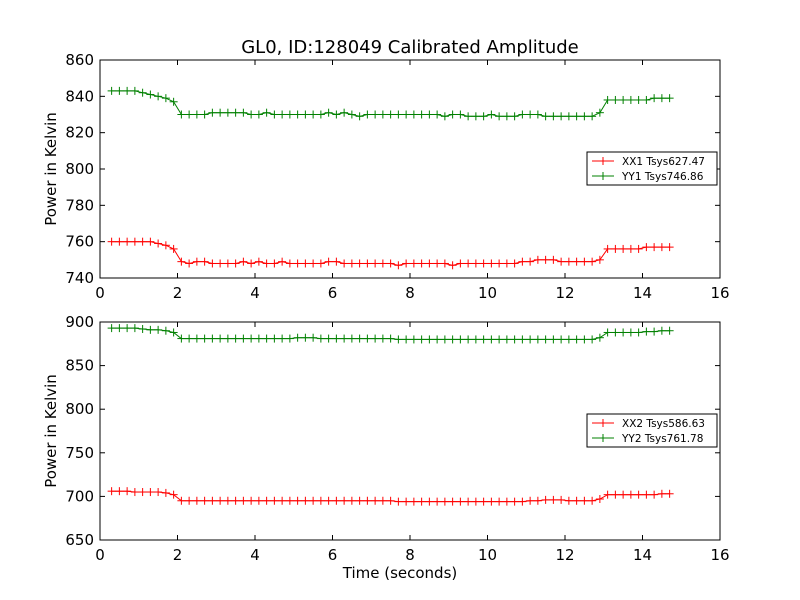  What do you see at coordinates (642, 293) in the screenshot?
I see `x-tick-label: 14` at bounding box center [642, 293].